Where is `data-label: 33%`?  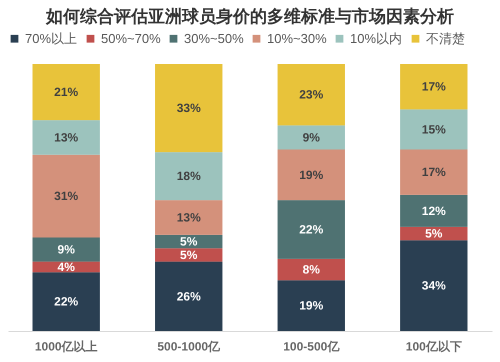
data-label: 33% is located at coordinates (189, 108).